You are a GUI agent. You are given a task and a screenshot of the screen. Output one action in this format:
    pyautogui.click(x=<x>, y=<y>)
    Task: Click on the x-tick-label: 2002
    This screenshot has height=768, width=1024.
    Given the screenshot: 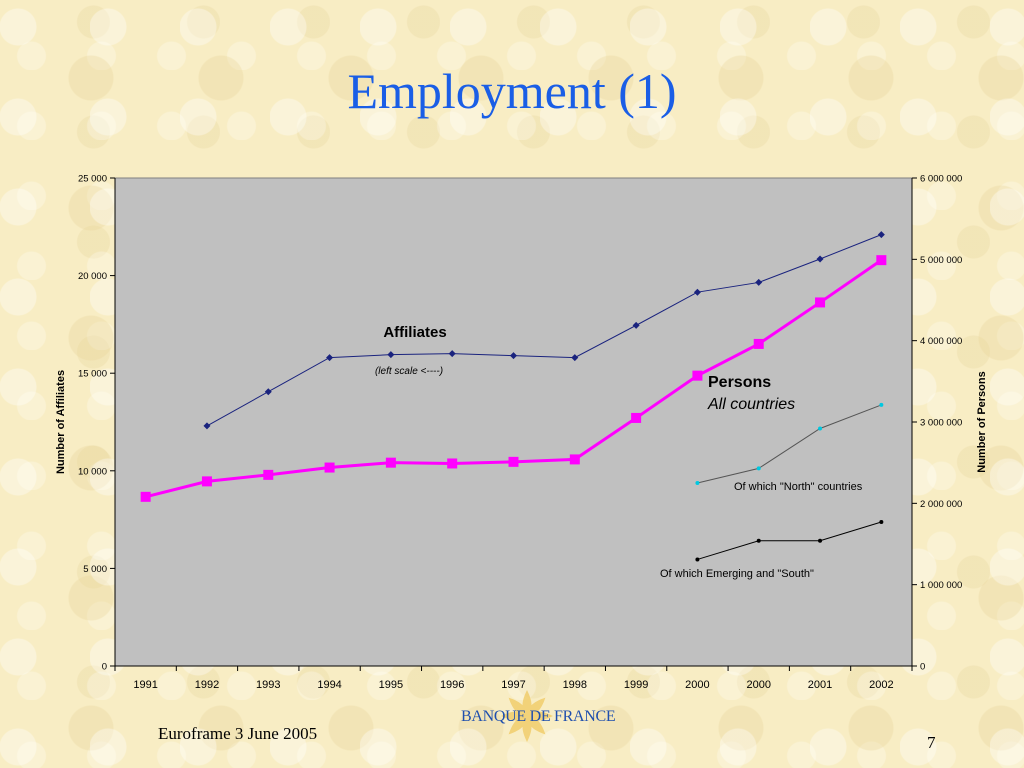 What is the action you would take?
    pyautogui.click(x=881, y=685)
    